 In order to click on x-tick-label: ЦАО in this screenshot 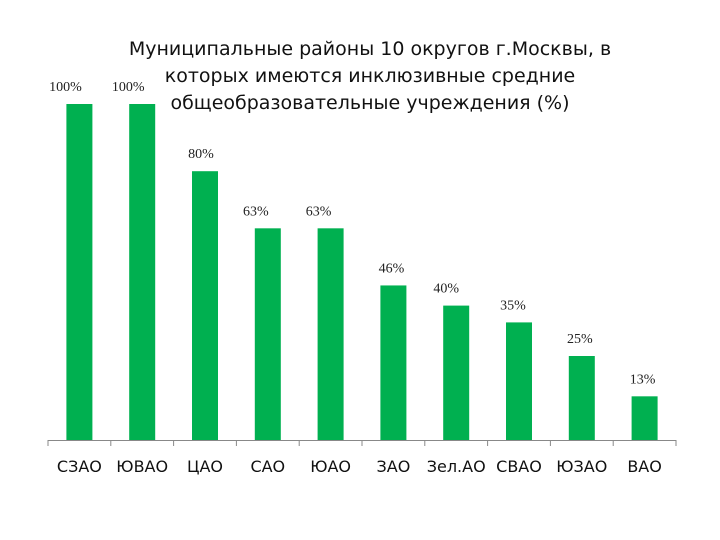, I will do `click(205, 466)`.